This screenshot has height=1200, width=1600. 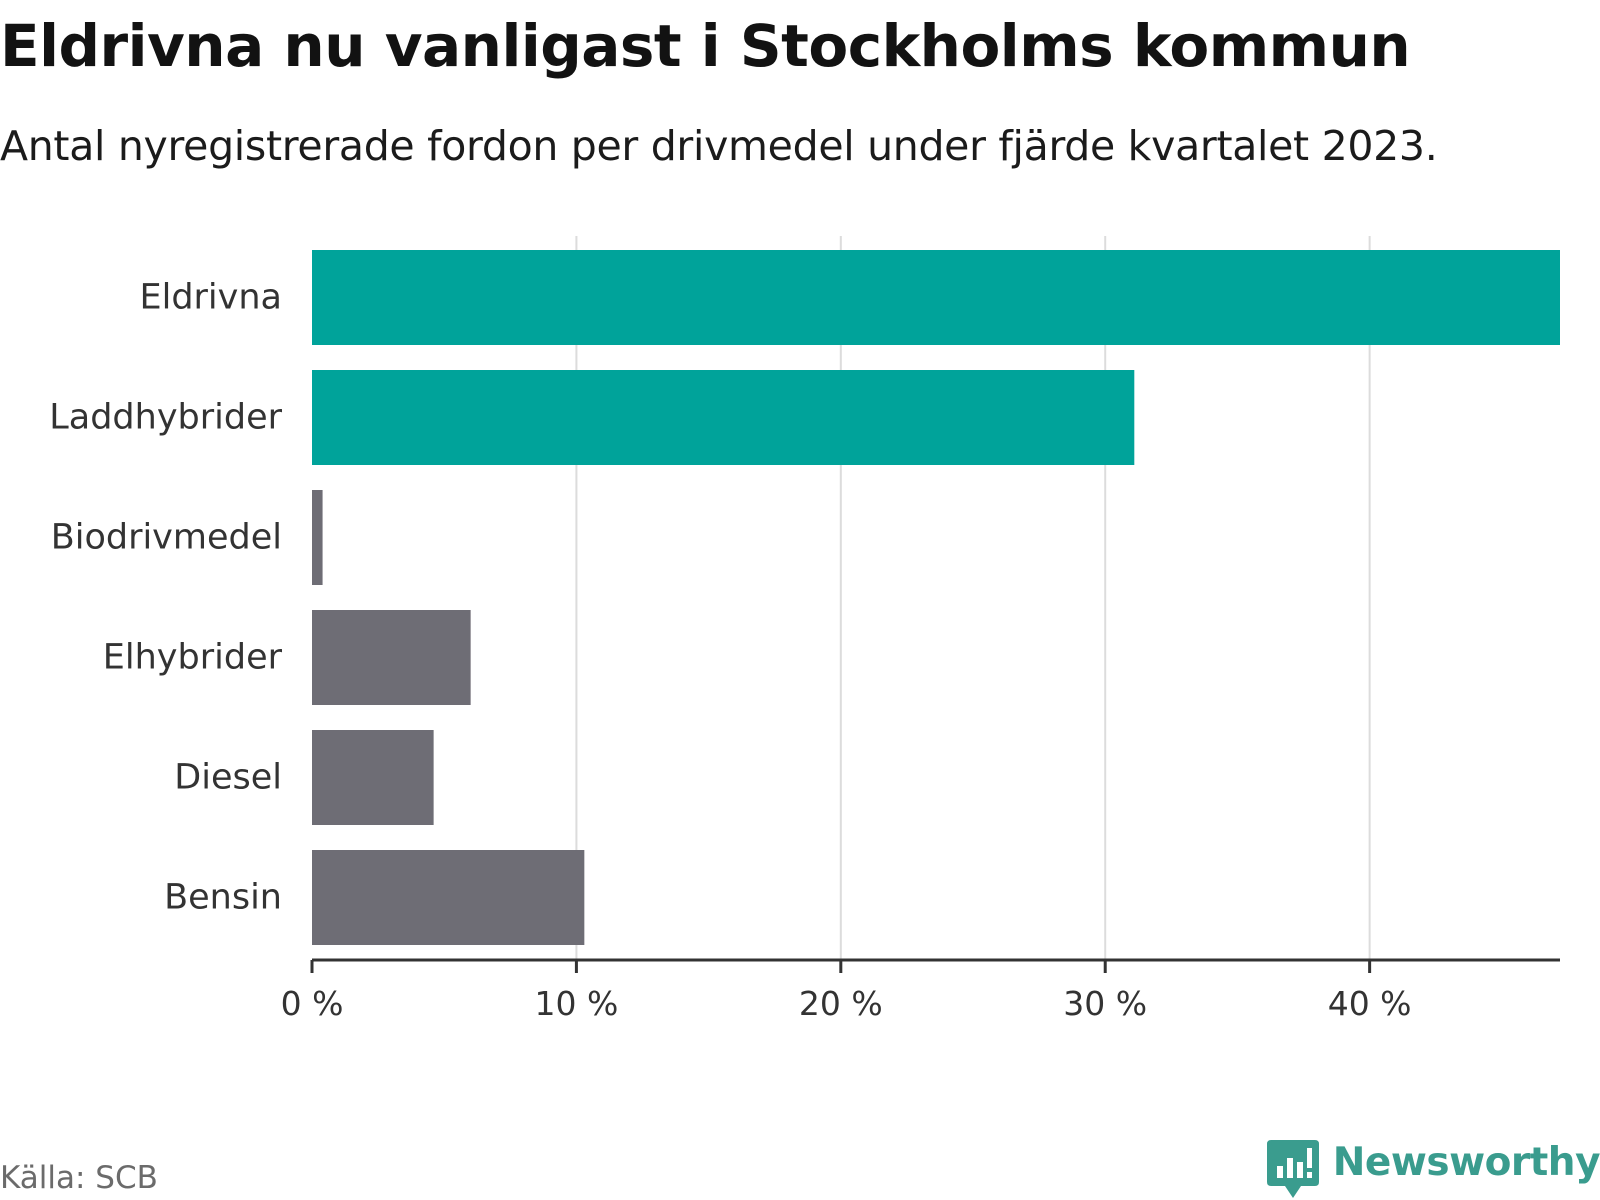 What do you see at coordinates (723, 417) in the screenshot?
I see `bar-laddhybrider` at bounding box center [723, 417].